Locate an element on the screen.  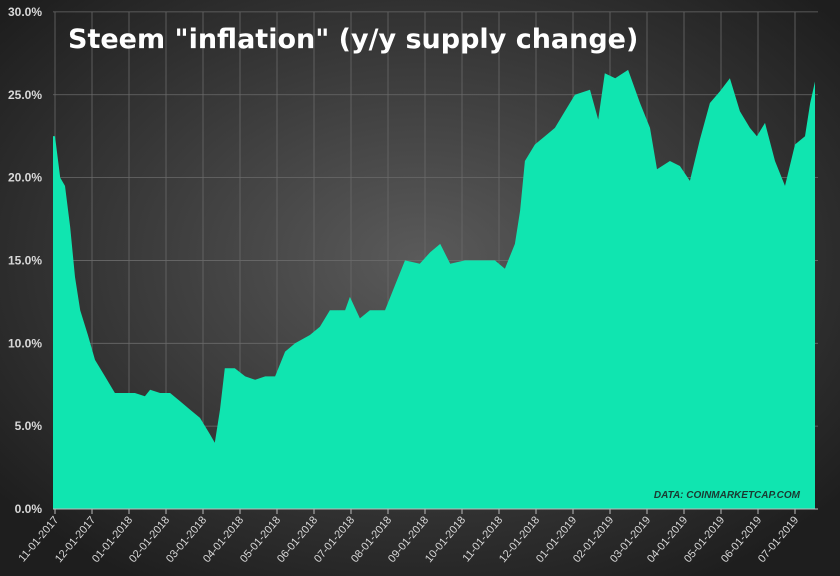
y-tick-label: 5.0% is located at coordinates (29, 426).